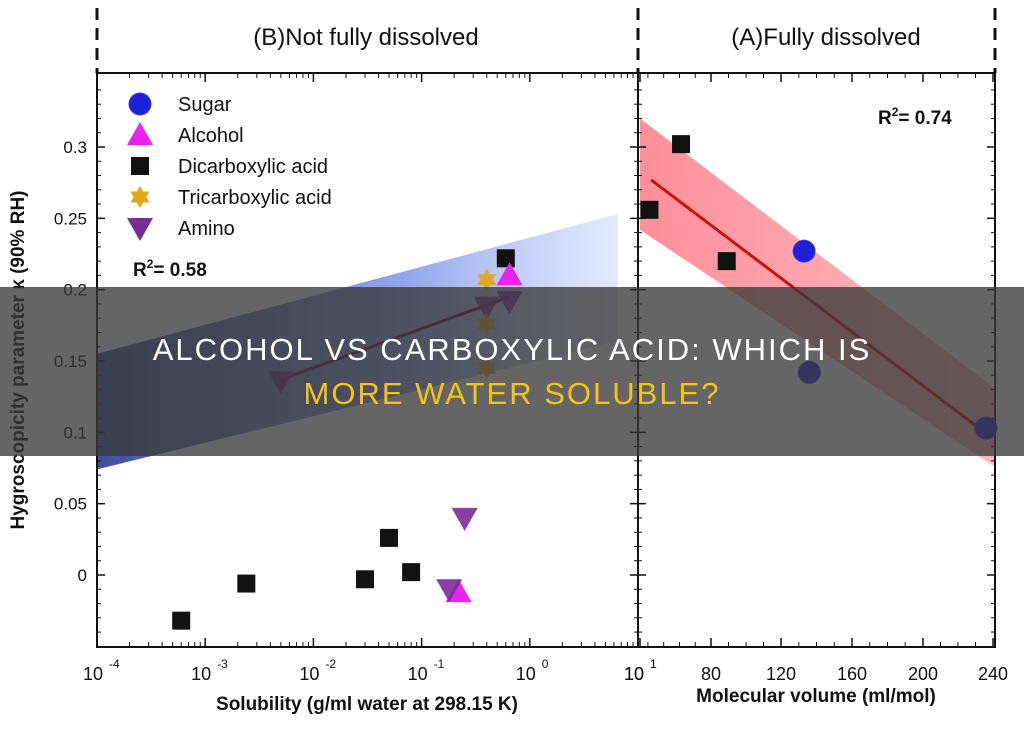 This screenshot has width=1024, height=729. What do you see at coordinates (512, 349) in the screenshot?
I see `banner-title-line-1: ALCOHOL VS CARBOXYLIC ACID: WHICH IS` at bounding box center [512, 349].